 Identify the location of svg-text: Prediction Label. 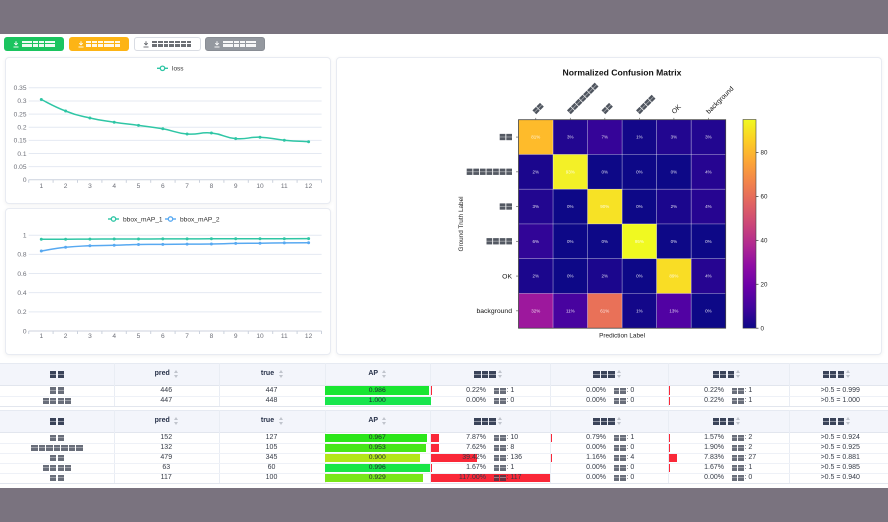
(622, 336).